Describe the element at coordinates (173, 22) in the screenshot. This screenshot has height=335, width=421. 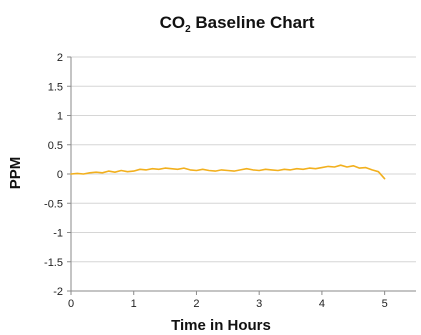
I see `chart-title-main: CO` at that location.